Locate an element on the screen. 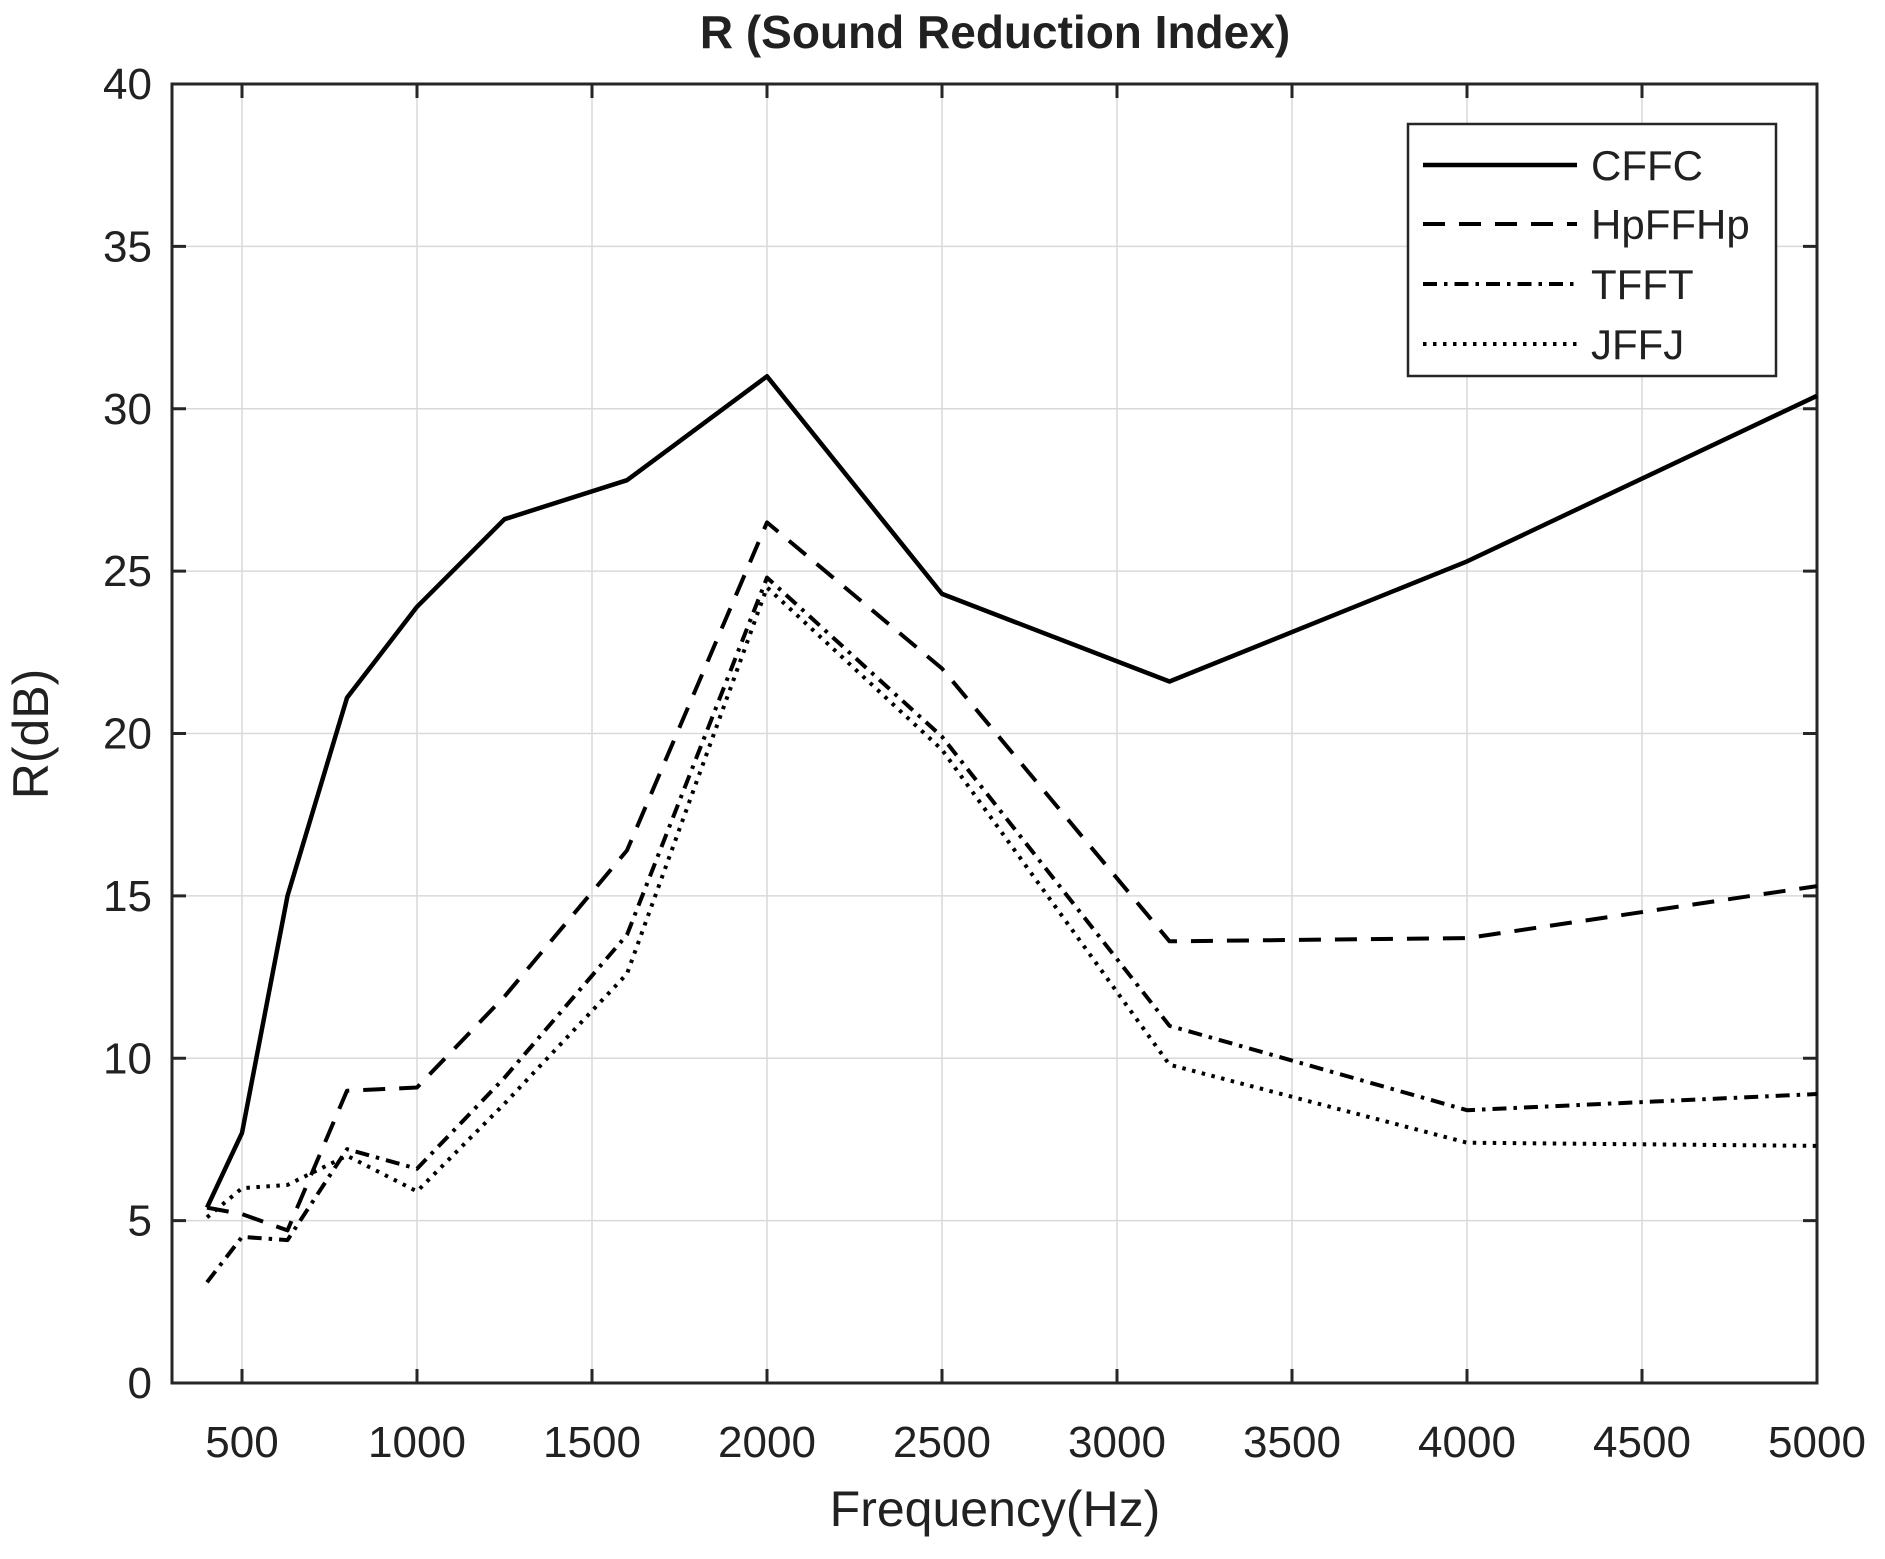 The height and width of the screenshot is (1559, 1885). legend-label-JFFJ: JFFJ is located at coordinates (1637, 344).